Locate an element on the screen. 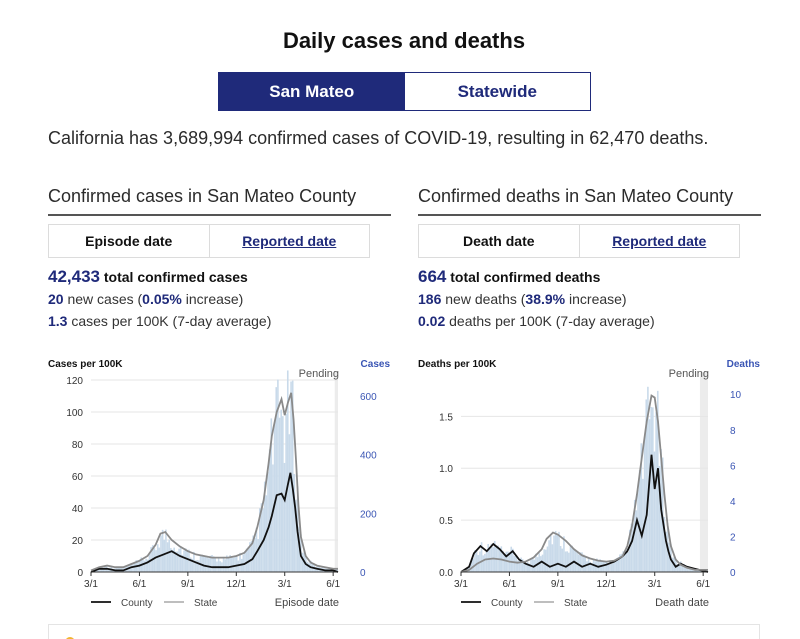 The width and height of the screenshot is (800, 639). deaths-total-label: total confirmed deaths is located at coordinates (525, 277).